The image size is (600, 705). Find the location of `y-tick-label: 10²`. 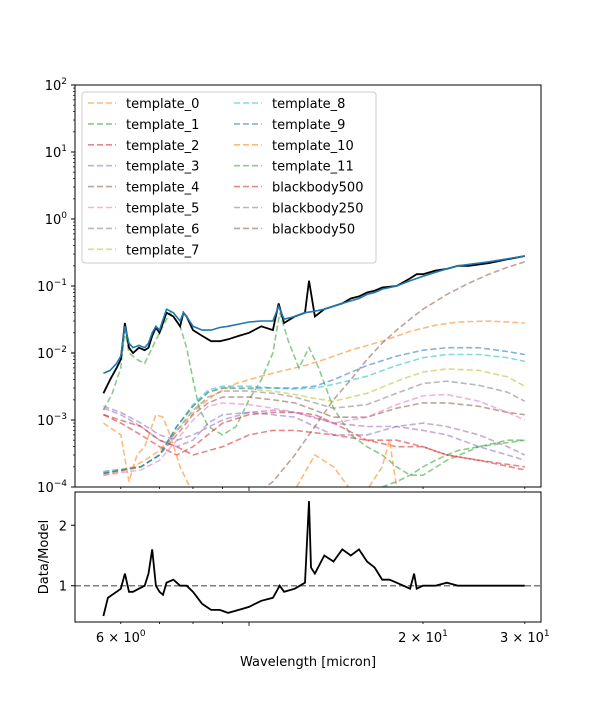

y-tick-label: 10² is located at coordinates (56, 85).